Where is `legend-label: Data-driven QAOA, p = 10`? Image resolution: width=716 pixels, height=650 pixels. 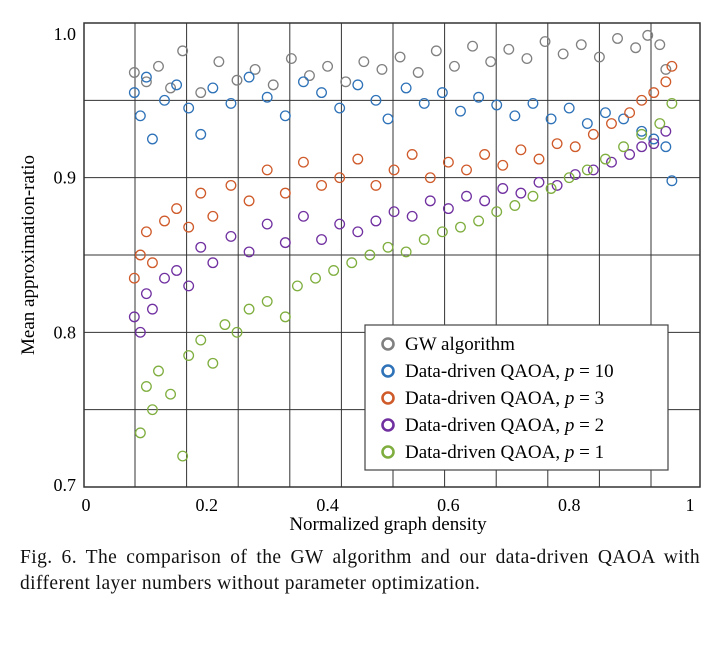 legend-label: Data-driven QAOA, p = 10 is located at coordinates (509, 371).